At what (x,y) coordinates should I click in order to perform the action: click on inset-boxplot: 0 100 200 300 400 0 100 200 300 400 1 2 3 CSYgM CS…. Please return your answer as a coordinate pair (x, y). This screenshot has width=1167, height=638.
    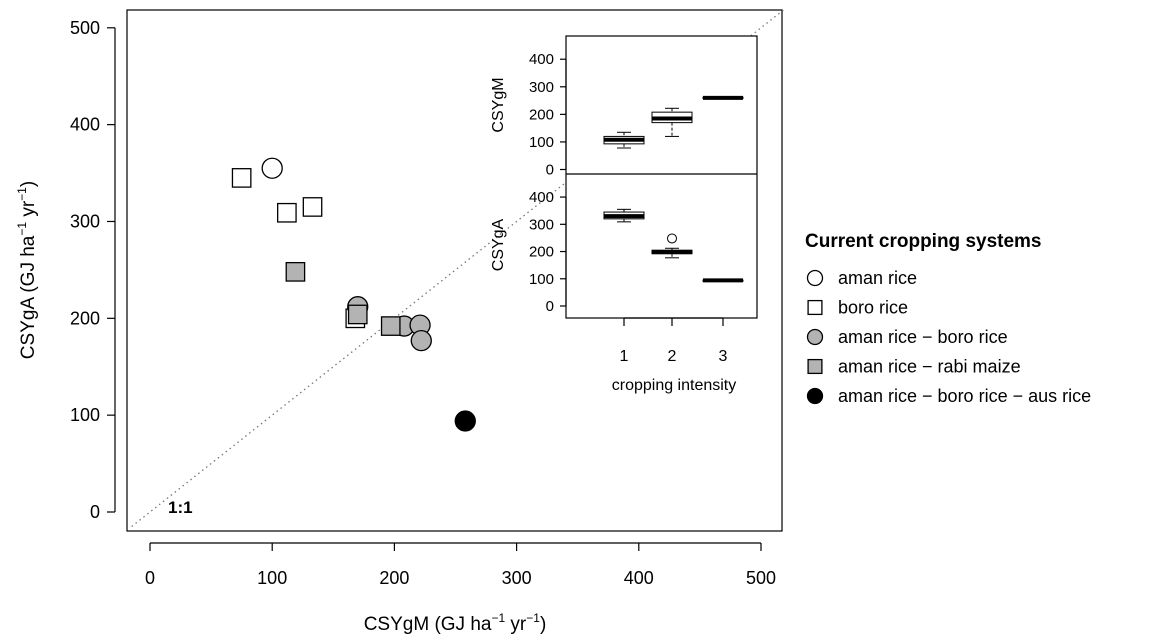
    Looking at the image, I should click on (624, 214).